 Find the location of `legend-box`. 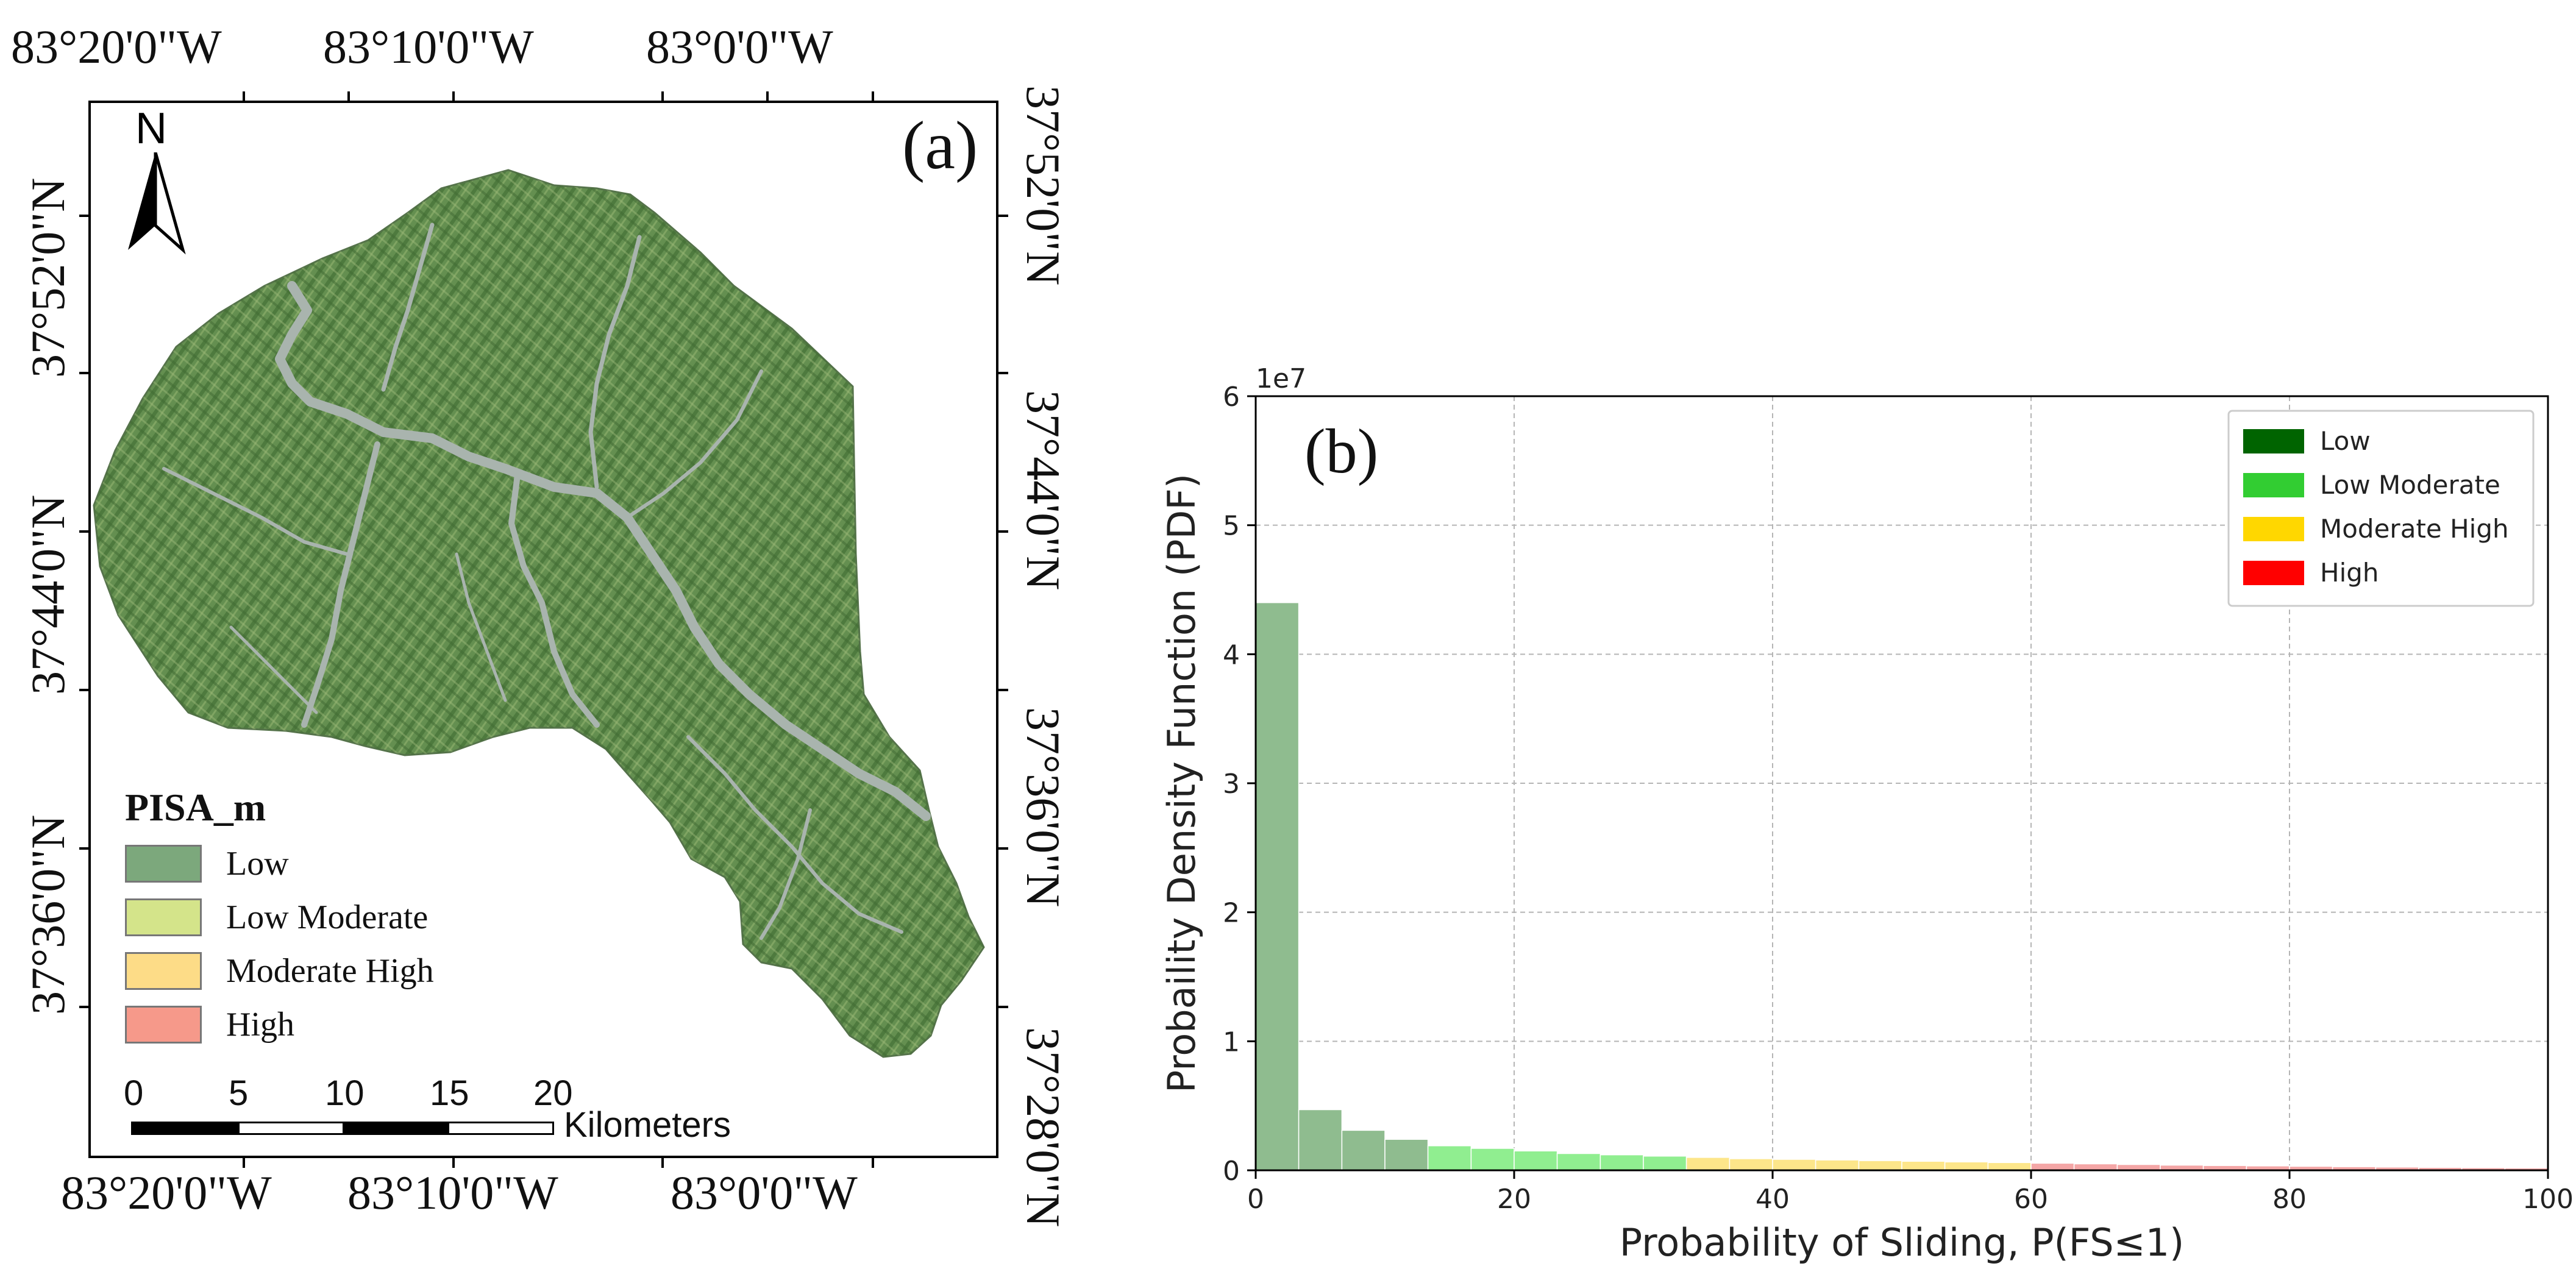

legend-box is located at coordinates (2381, 508).